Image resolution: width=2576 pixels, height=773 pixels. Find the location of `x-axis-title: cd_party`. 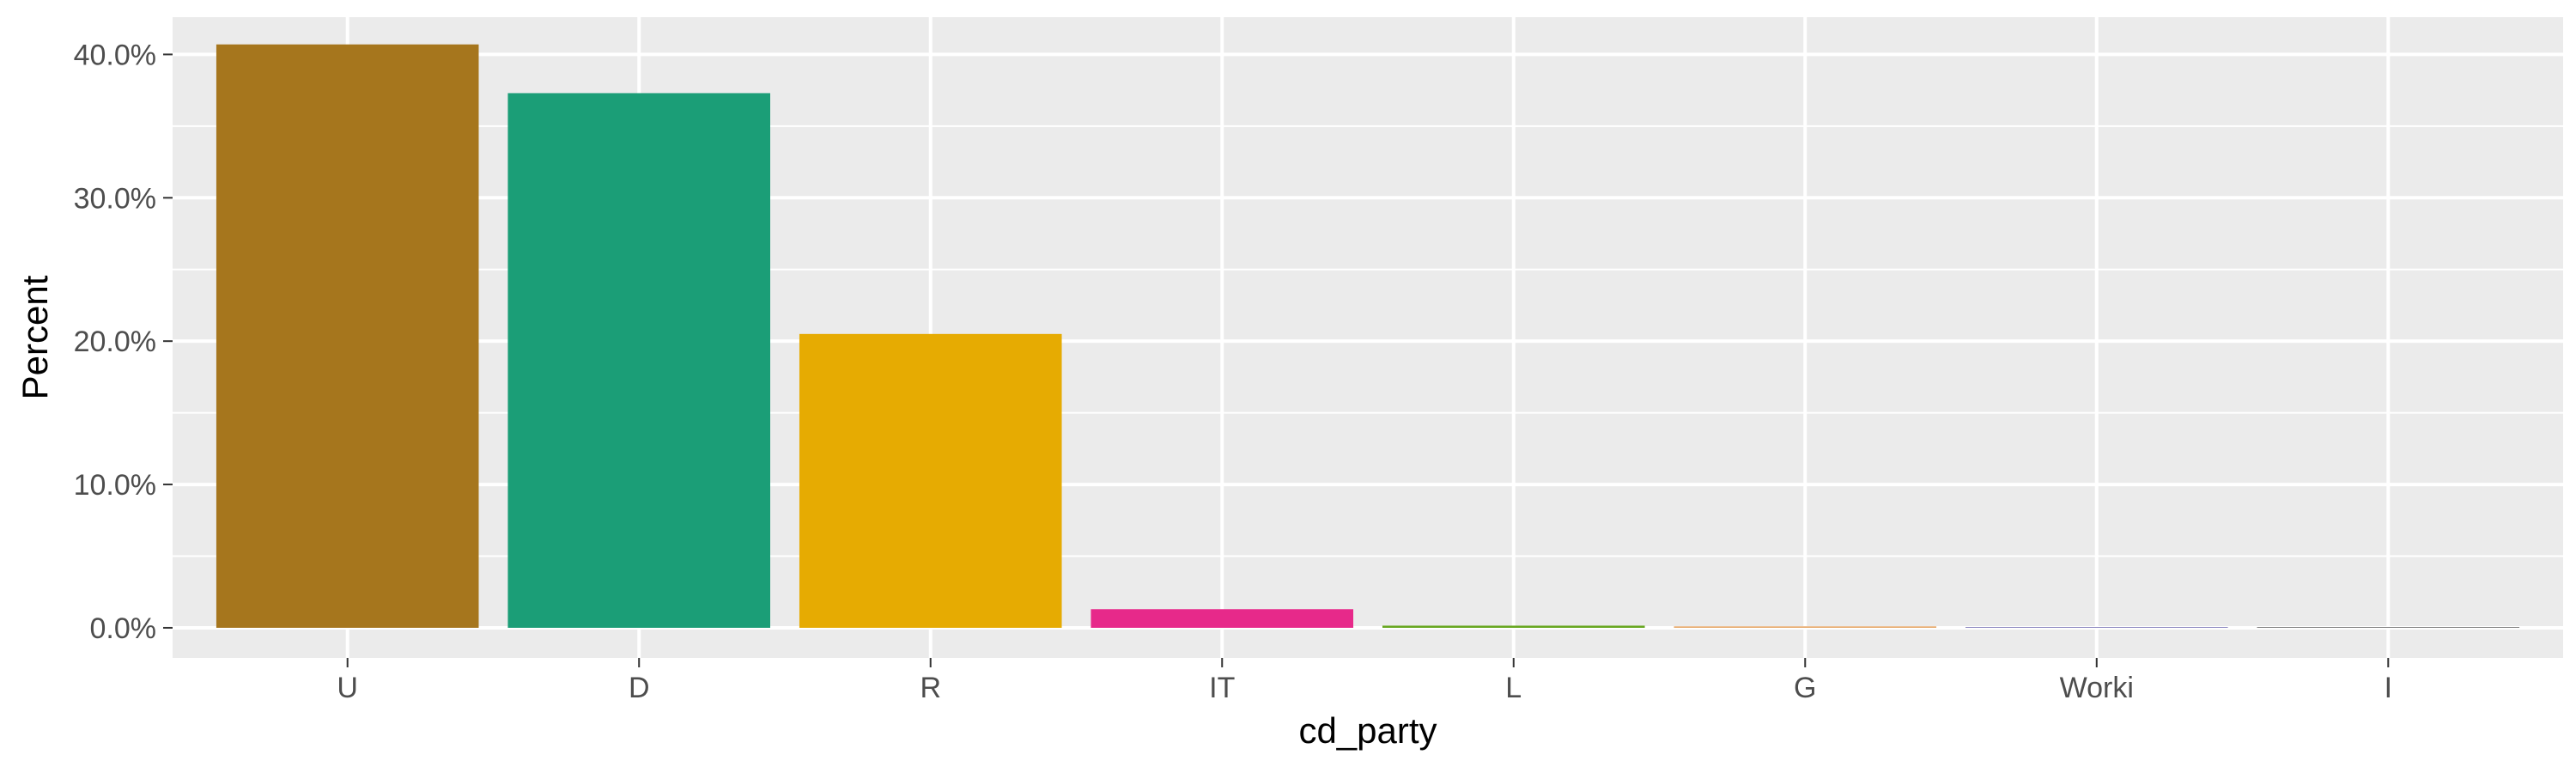

x-axis-title: cd_party is located at coordinates (1367, 730).